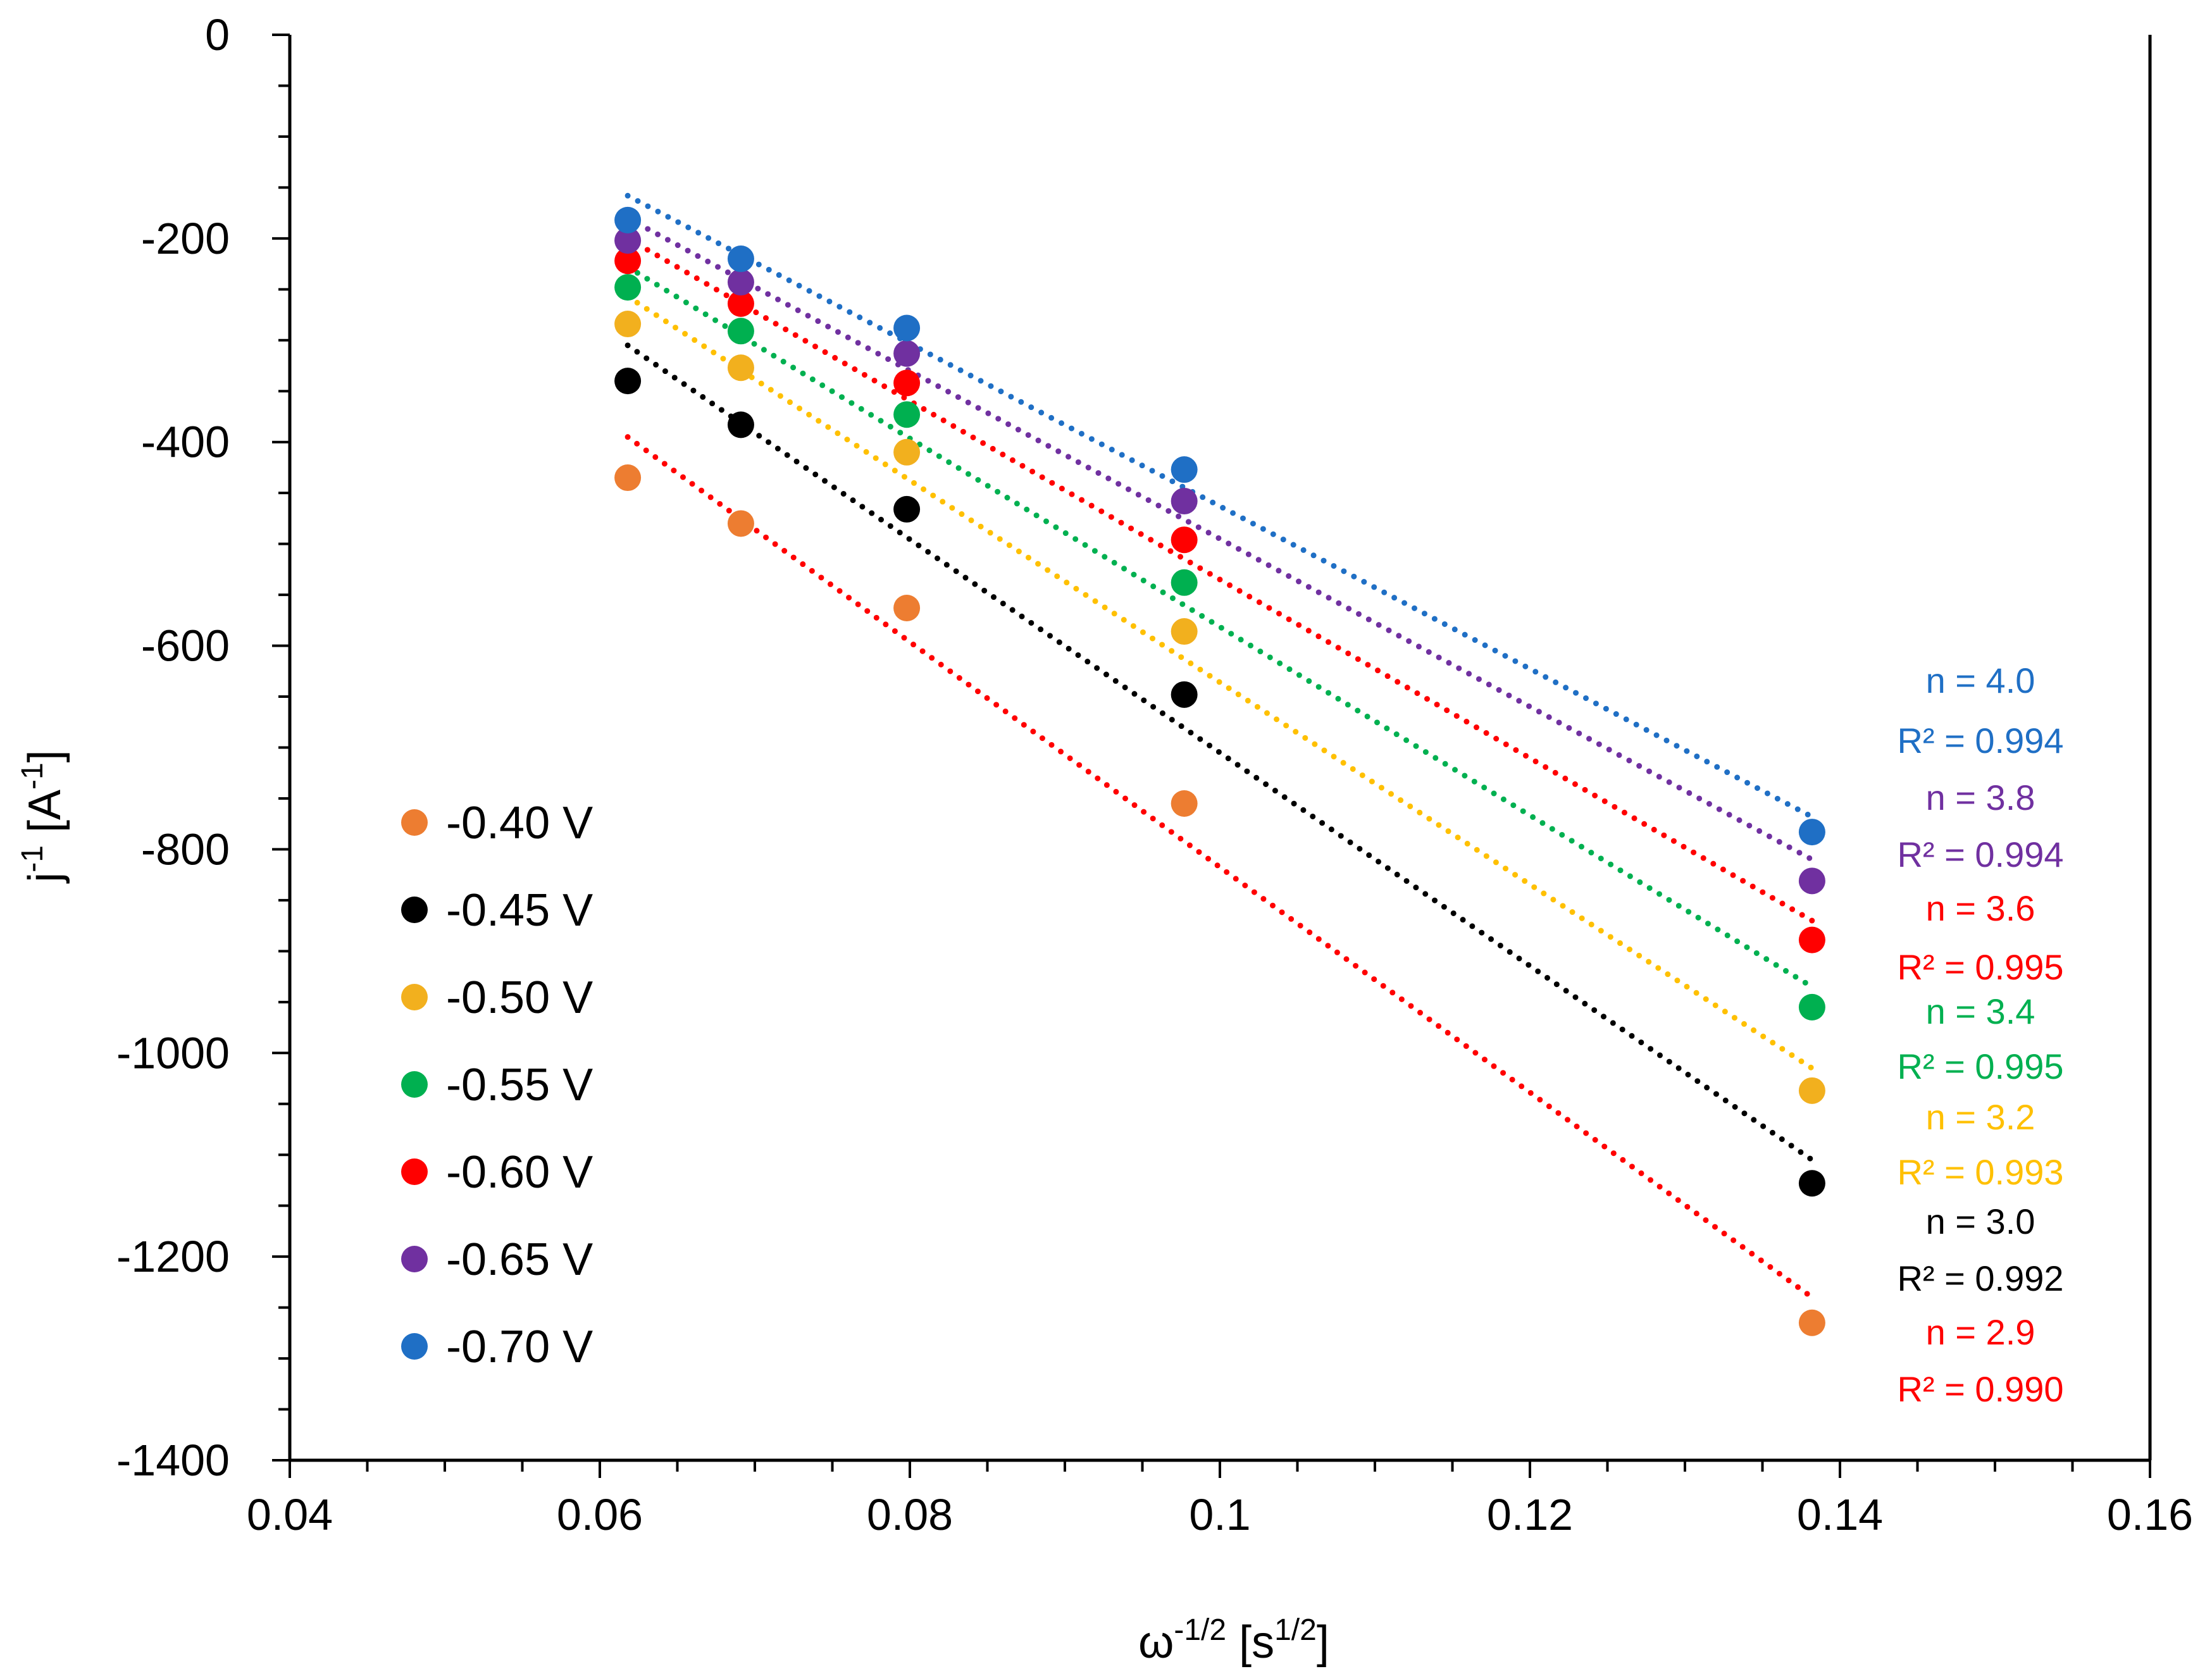  Describe the element at coordinates (1980, 1278) in the screenshot. I see `fit-r2-value: R² = 0.992` at that location.